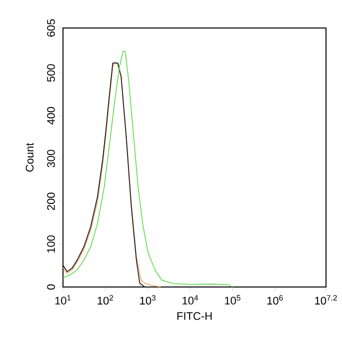 The width and height of the screenshot is (342, 350). Describe the element at coordinates (194, 316) in the screenshot. I see `x-axis-title: FITC-H` at that location.